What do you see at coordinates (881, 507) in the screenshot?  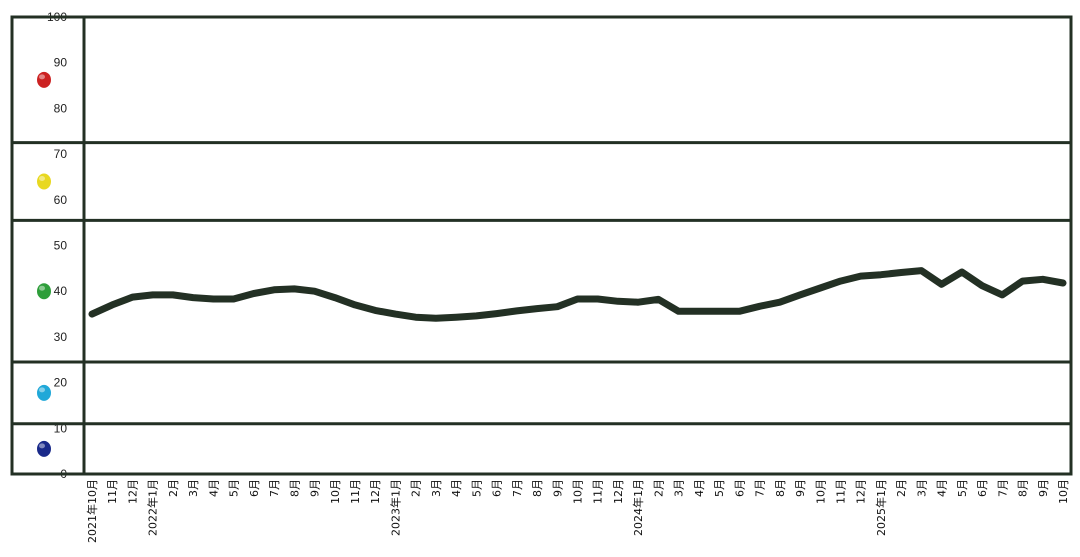 I see `x-tick-label: 2025年1月` at bounding box center [881, 507].